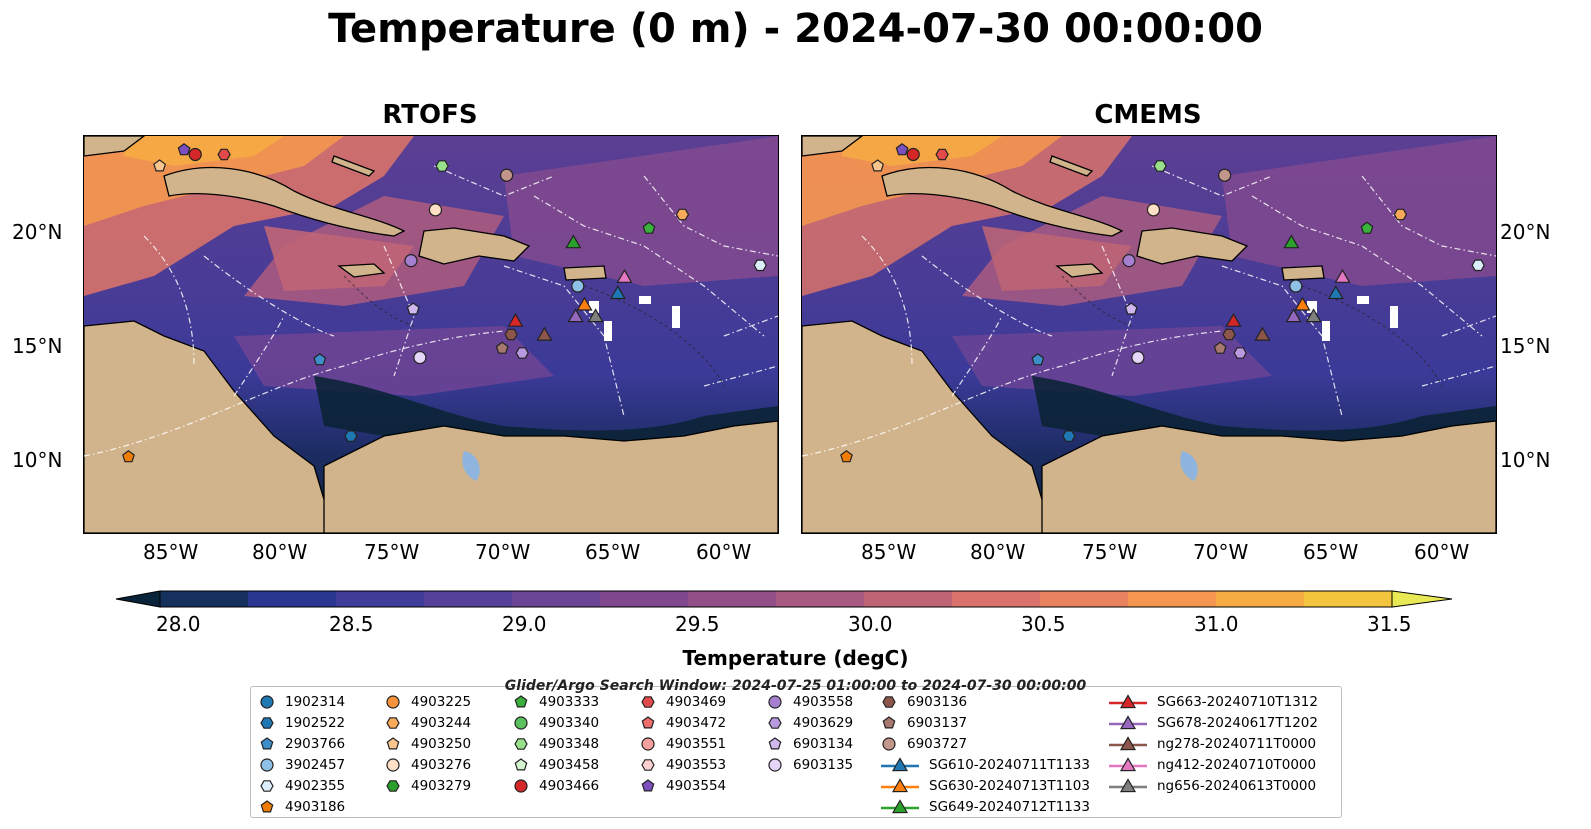 The width and height of the screenshot is (1591, 829). I want to click on legend-item: 4903348, so click(556, 743).